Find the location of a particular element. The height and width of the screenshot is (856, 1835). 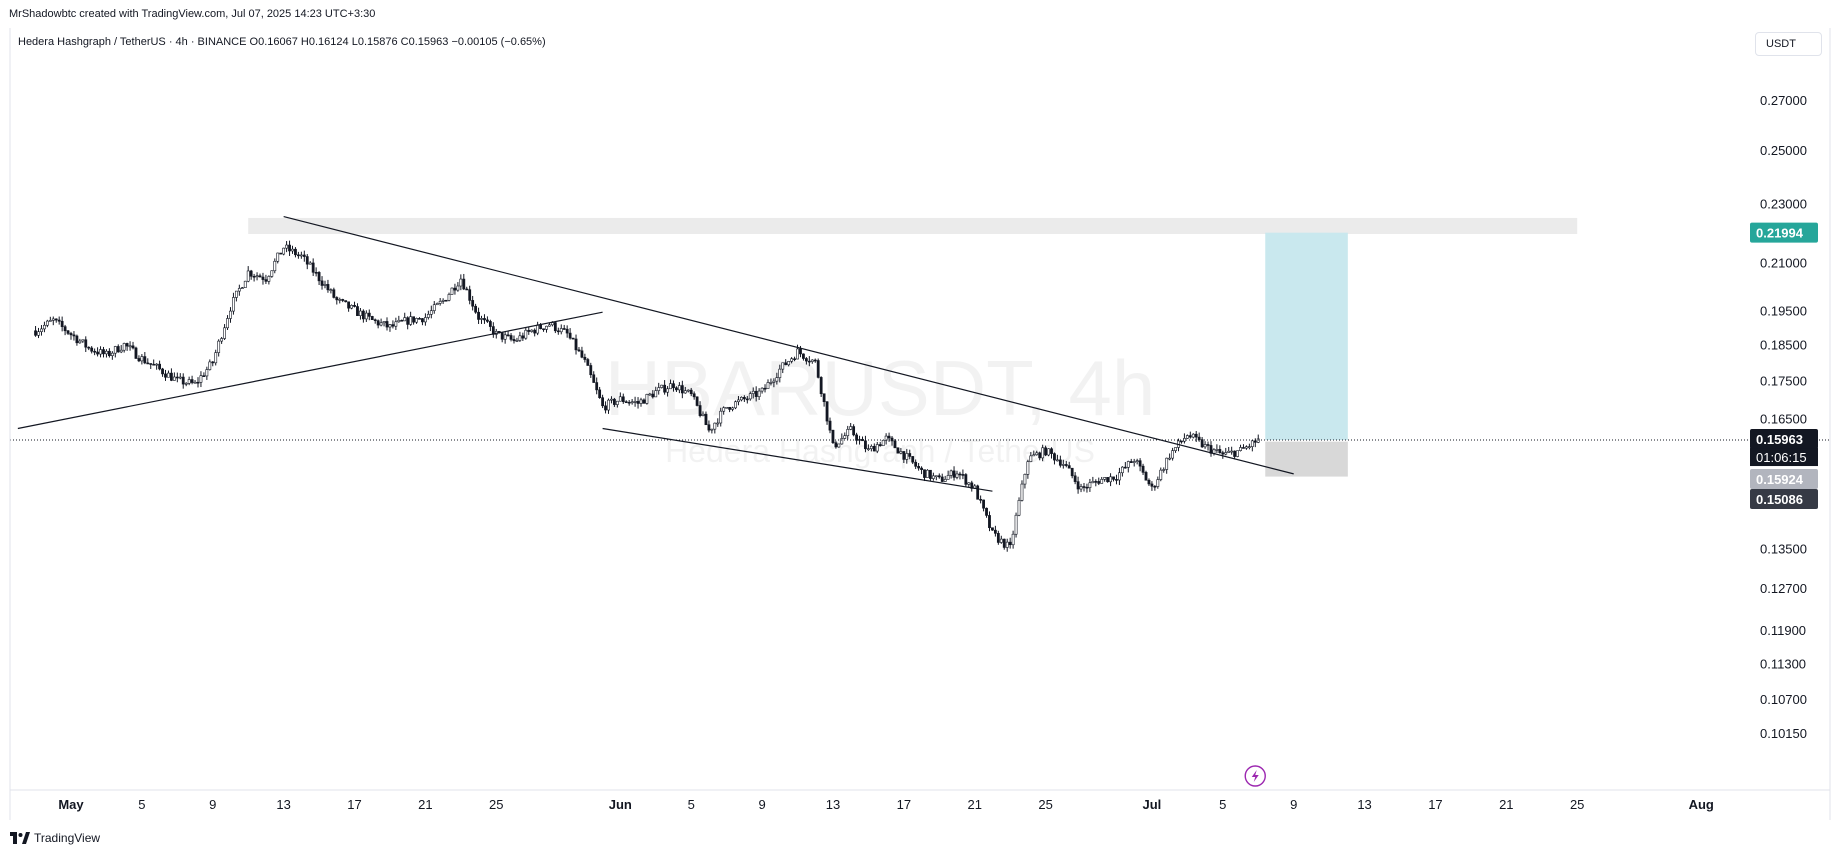

time-tick-label: 21 is located at coordinates (425, 804).